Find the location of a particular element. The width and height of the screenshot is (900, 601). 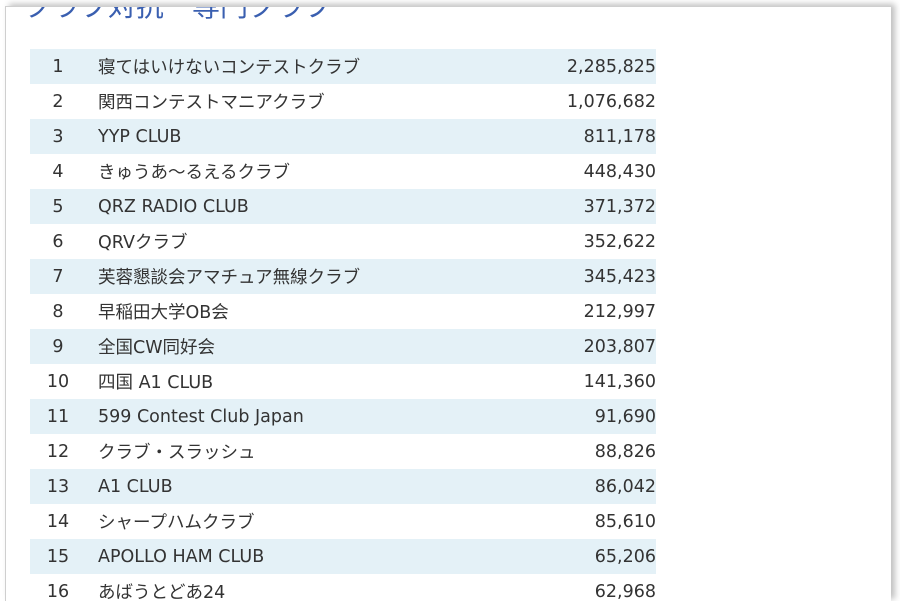

rank-cell: 12 is located at coordinates (58, 451).